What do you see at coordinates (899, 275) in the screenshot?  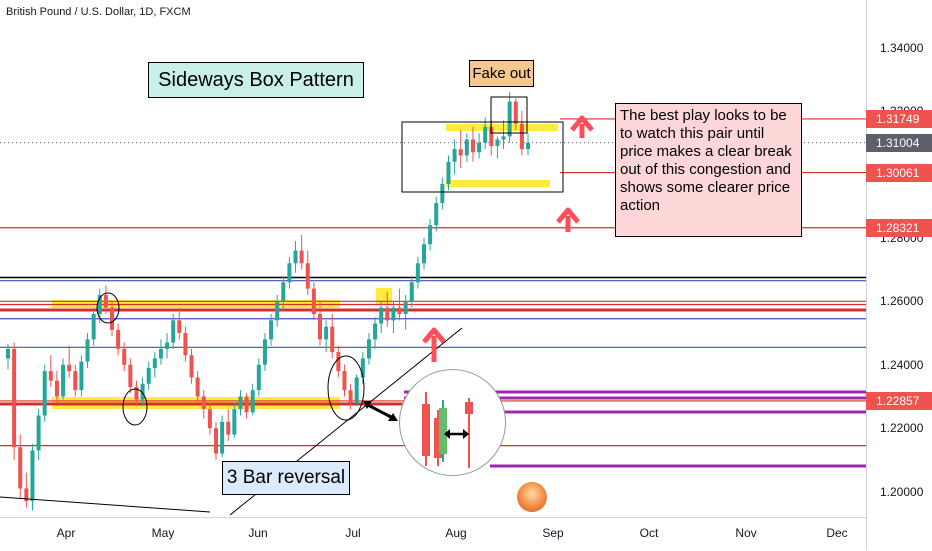 I see `price-axis` at bounding box center [899, 275].